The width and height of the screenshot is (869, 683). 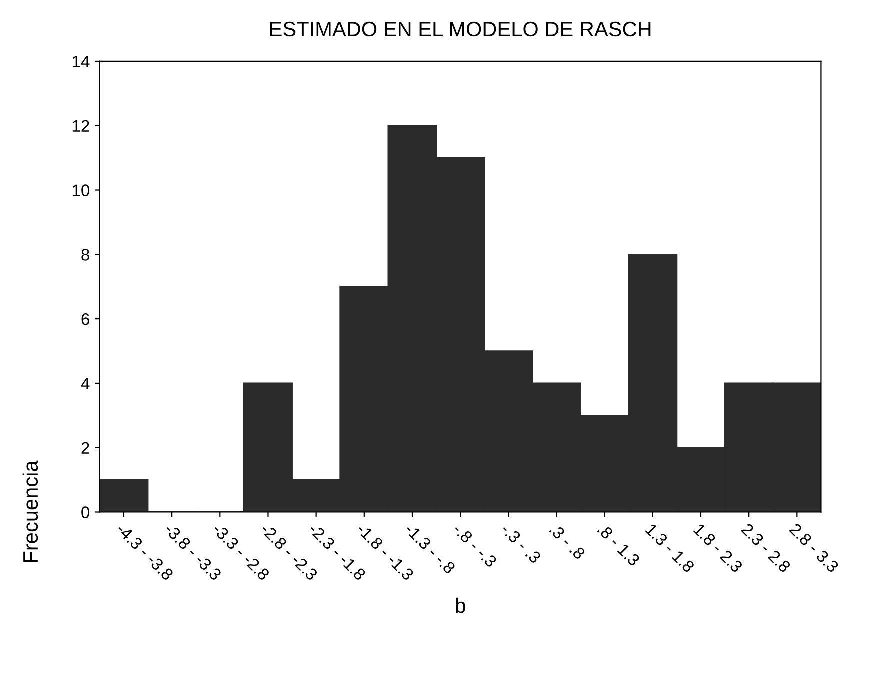 I want to click on y-tick-label: 10, so click(x=81, y=190).